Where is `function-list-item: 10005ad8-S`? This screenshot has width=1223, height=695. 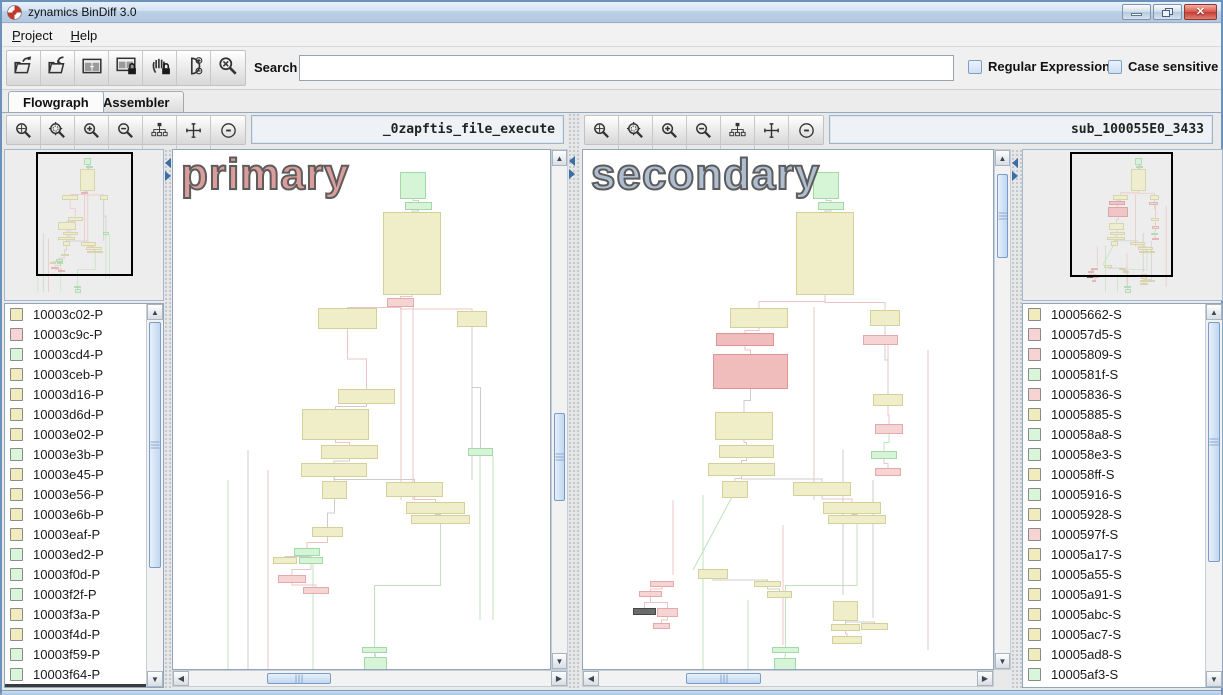
function-list-item: 10005ad8-S is located at coordinates (1122, 654).